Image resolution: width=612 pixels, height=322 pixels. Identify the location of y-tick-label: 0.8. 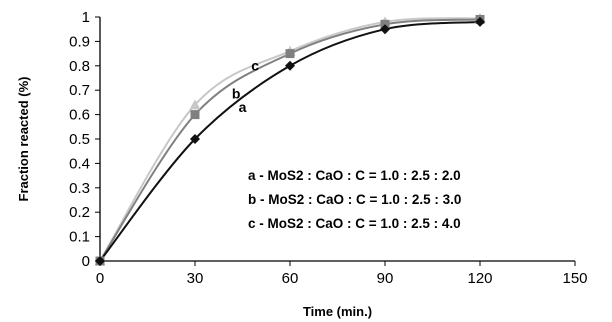
(79, 66).